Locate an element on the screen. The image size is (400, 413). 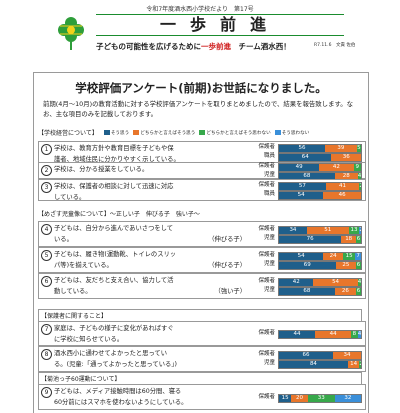
question-line: 家庭は、子どもの様子に変化があればすぐ is located at coordinates (114, 328).